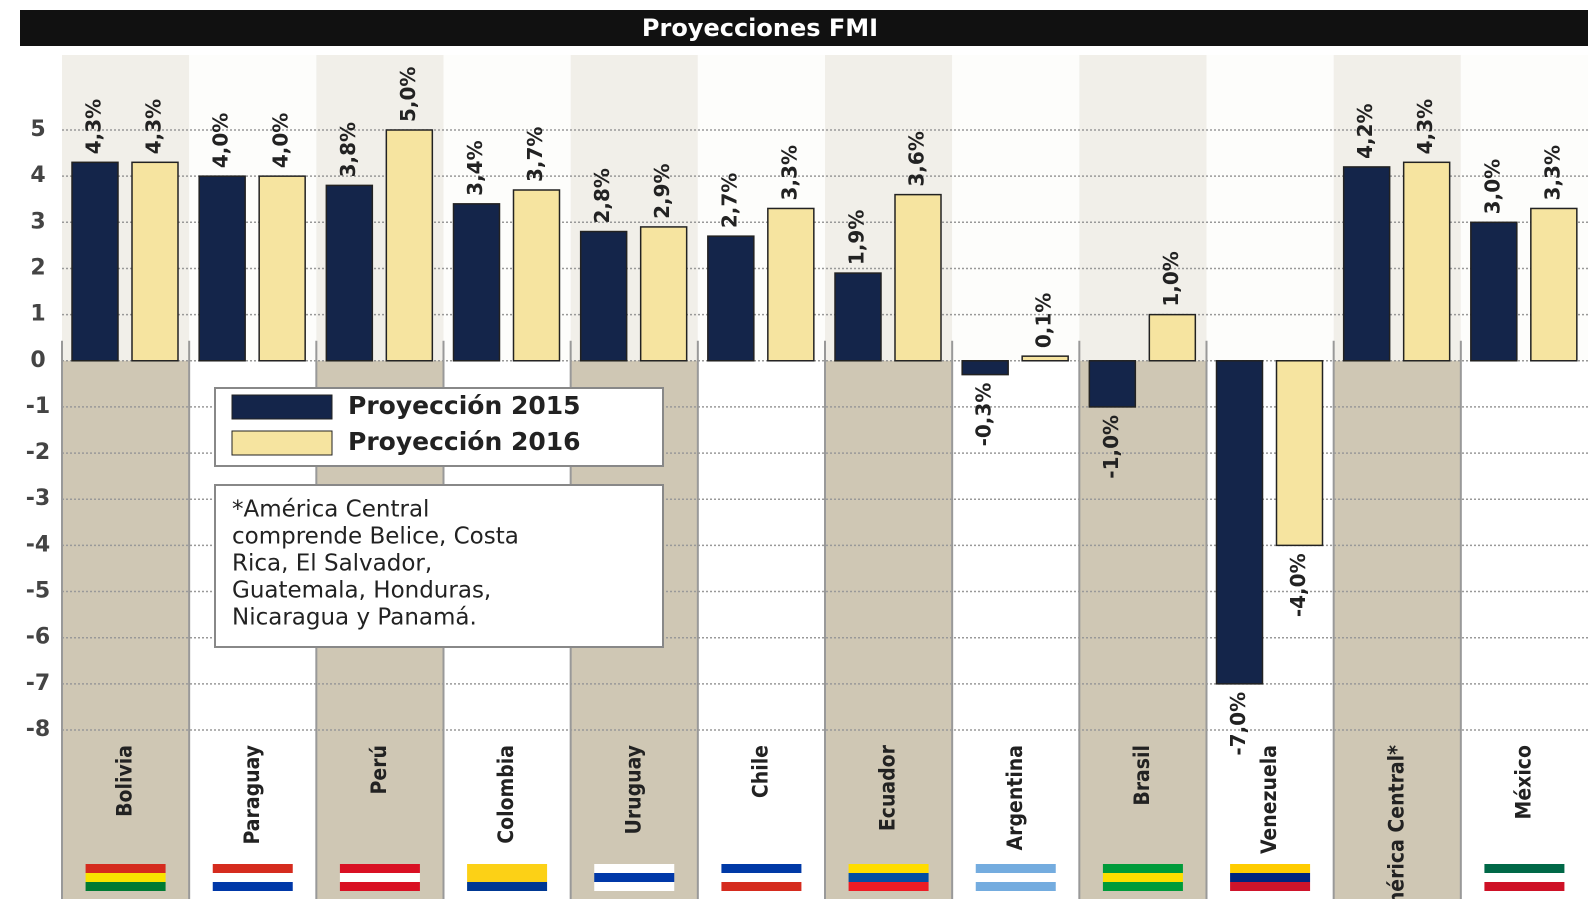 This screenshot has height=899, width=1588. What do you see at coordinates (38, 544) in the screenshot?
I see `y-tick-label: -4` at bounding box center [38, 544].